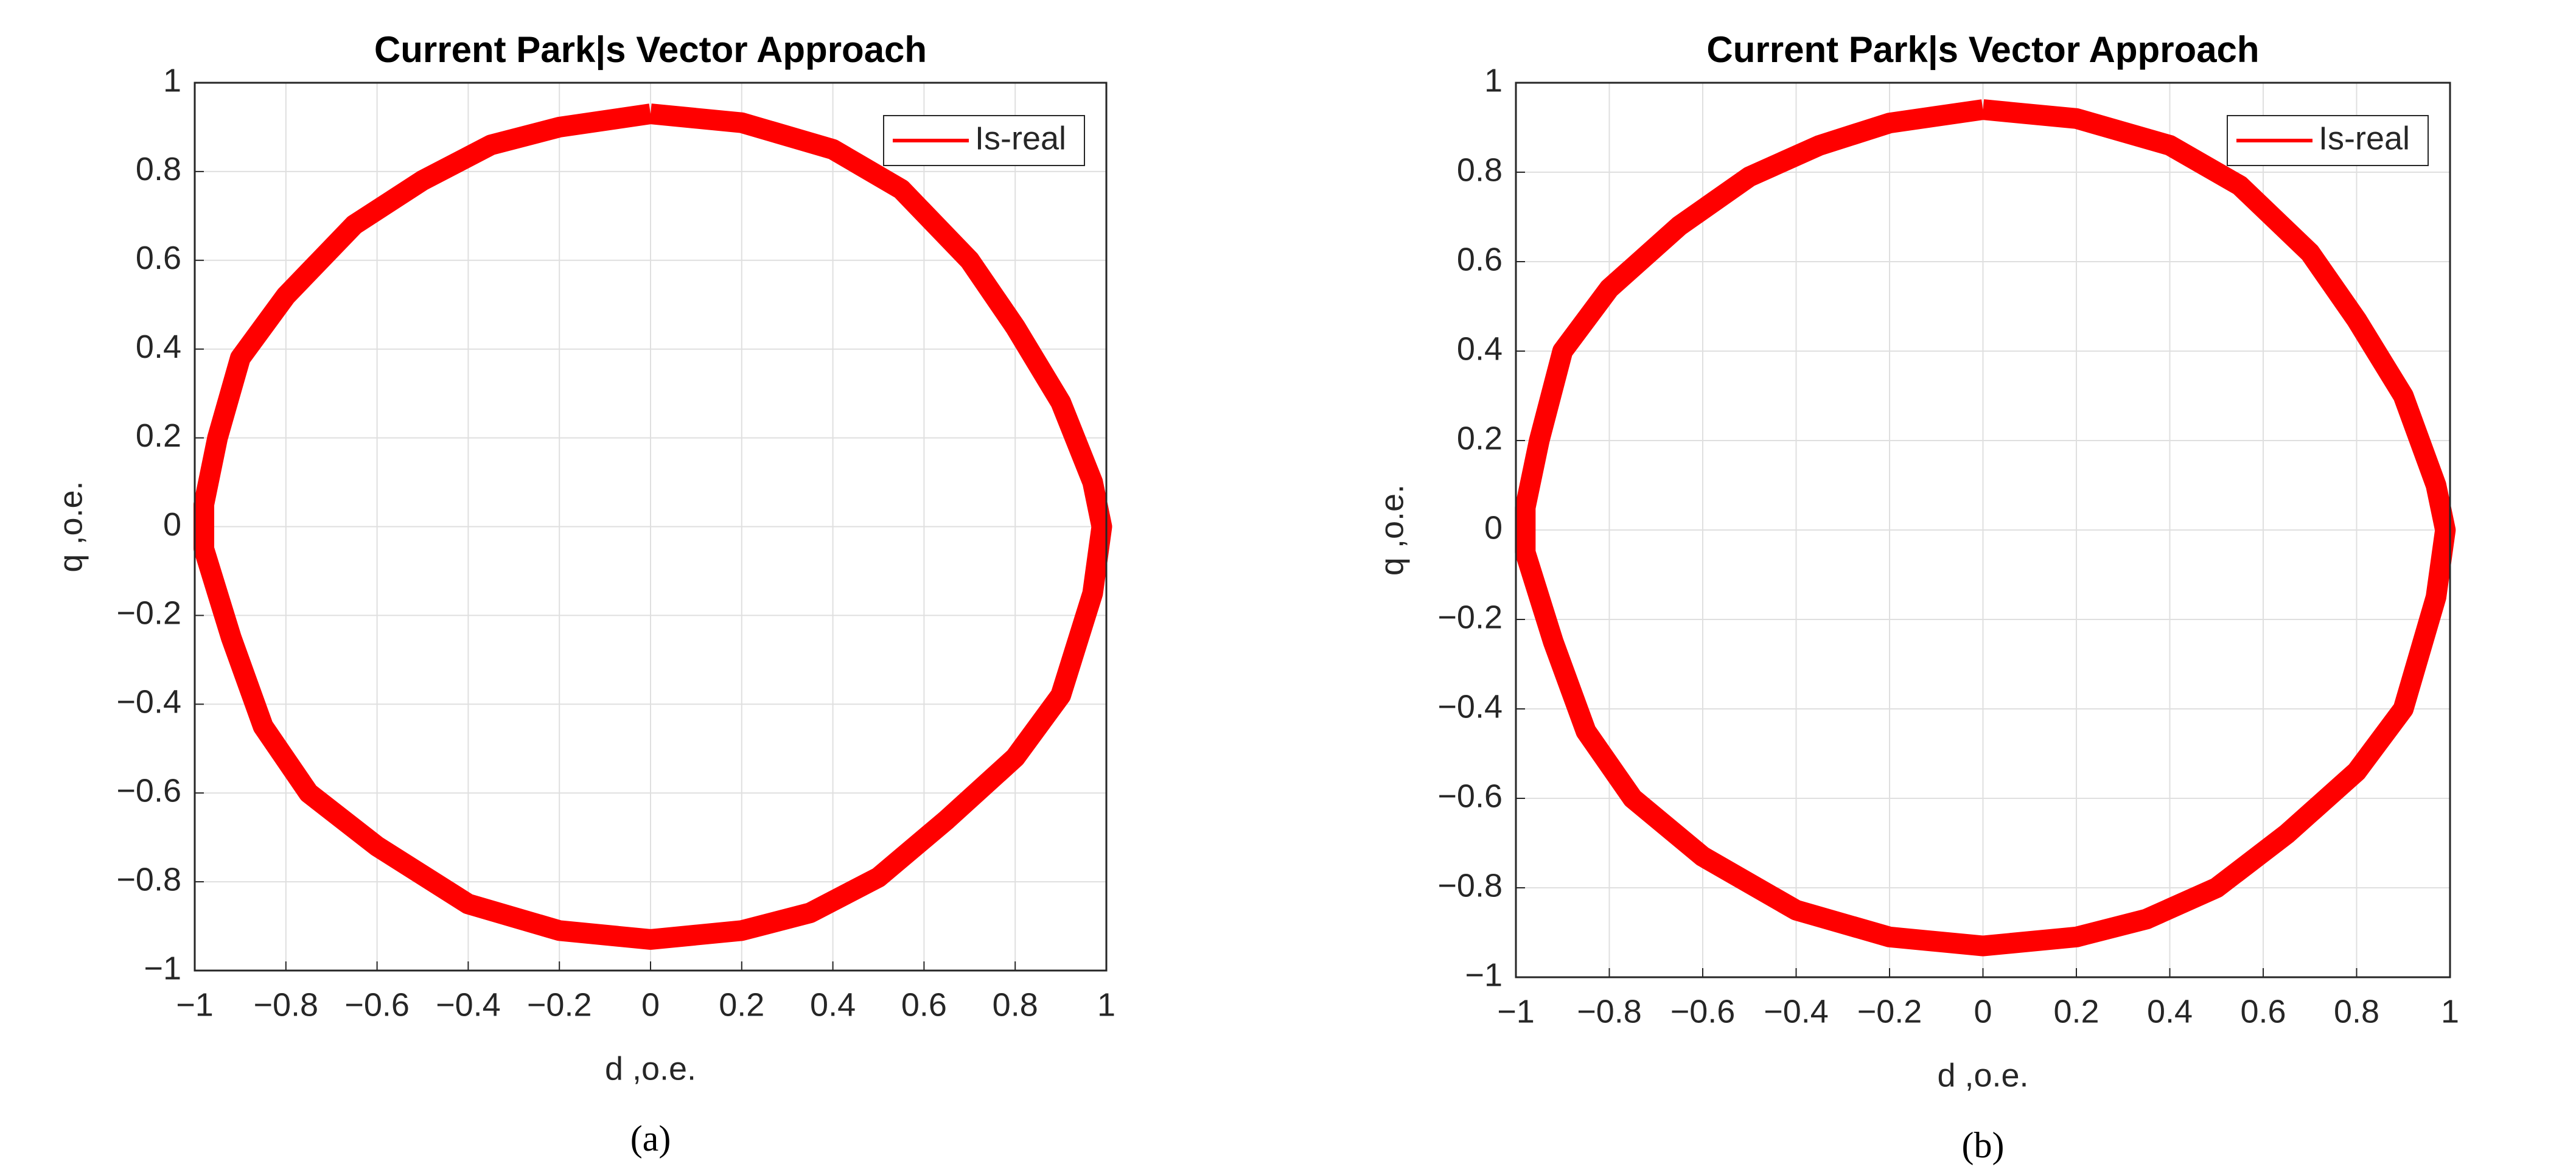 The height and width of the screenshot is (1175, 2576). Describe the element at coordinates (1983, 1145) in the screenshot. I see `caption: (b)` at that location.